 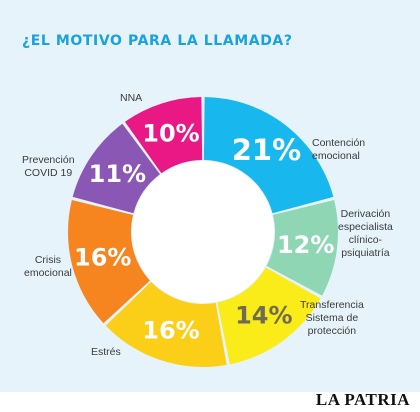 What do you see at coordinates (48, 173) in the screenshot?
I see `slice-category-label-line: COVID 19` at bounding box center [48, 173].